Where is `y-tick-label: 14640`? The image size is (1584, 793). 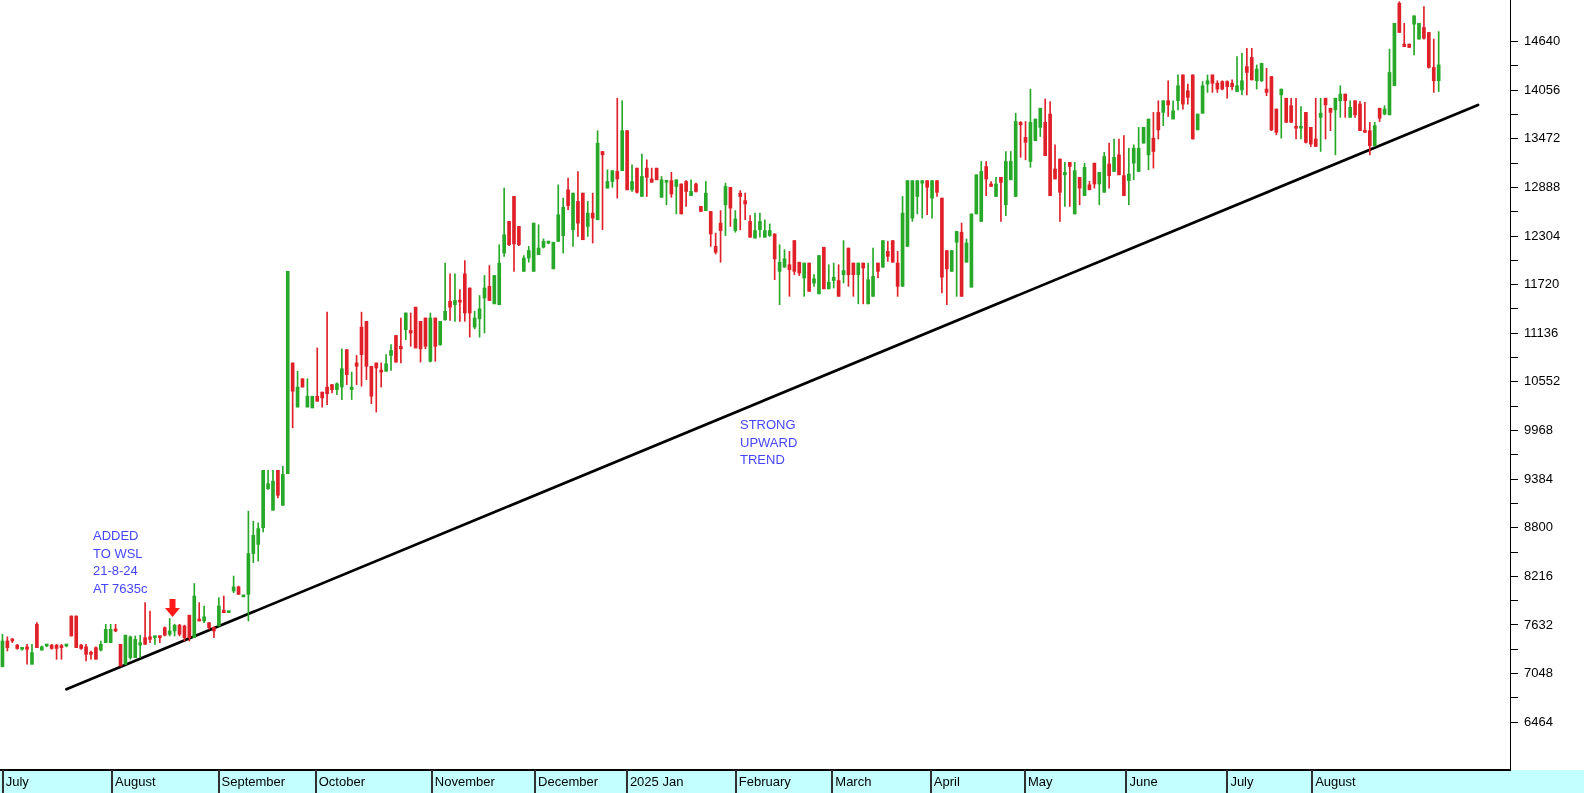 y-tick-label: 14640 is located at coordinates (1542, 41).